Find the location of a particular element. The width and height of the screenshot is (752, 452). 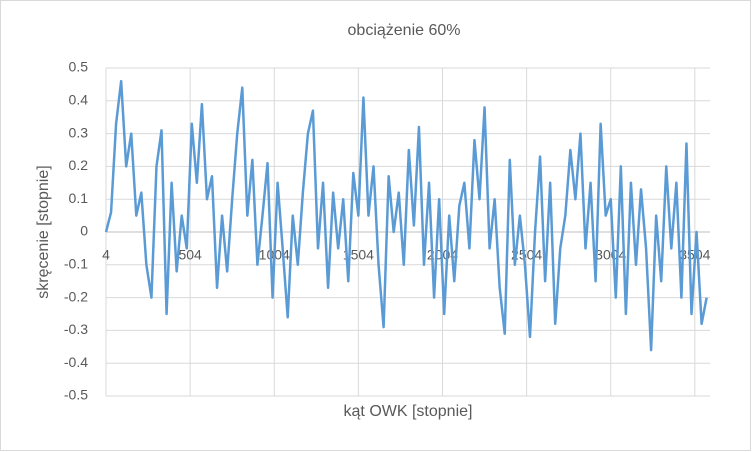

y-tick-label: -0.3 is located at coordinates (76, 329).